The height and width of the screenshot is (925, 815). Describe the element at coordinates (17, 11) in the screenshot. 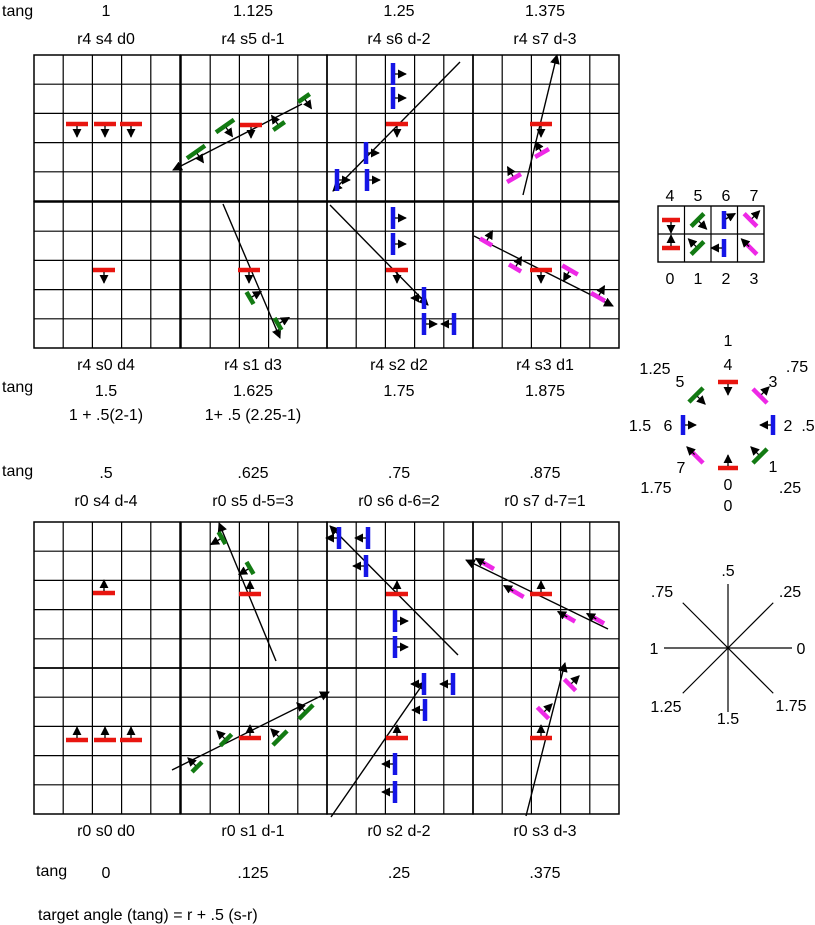

I see `tang-label-top: tang` at that location.